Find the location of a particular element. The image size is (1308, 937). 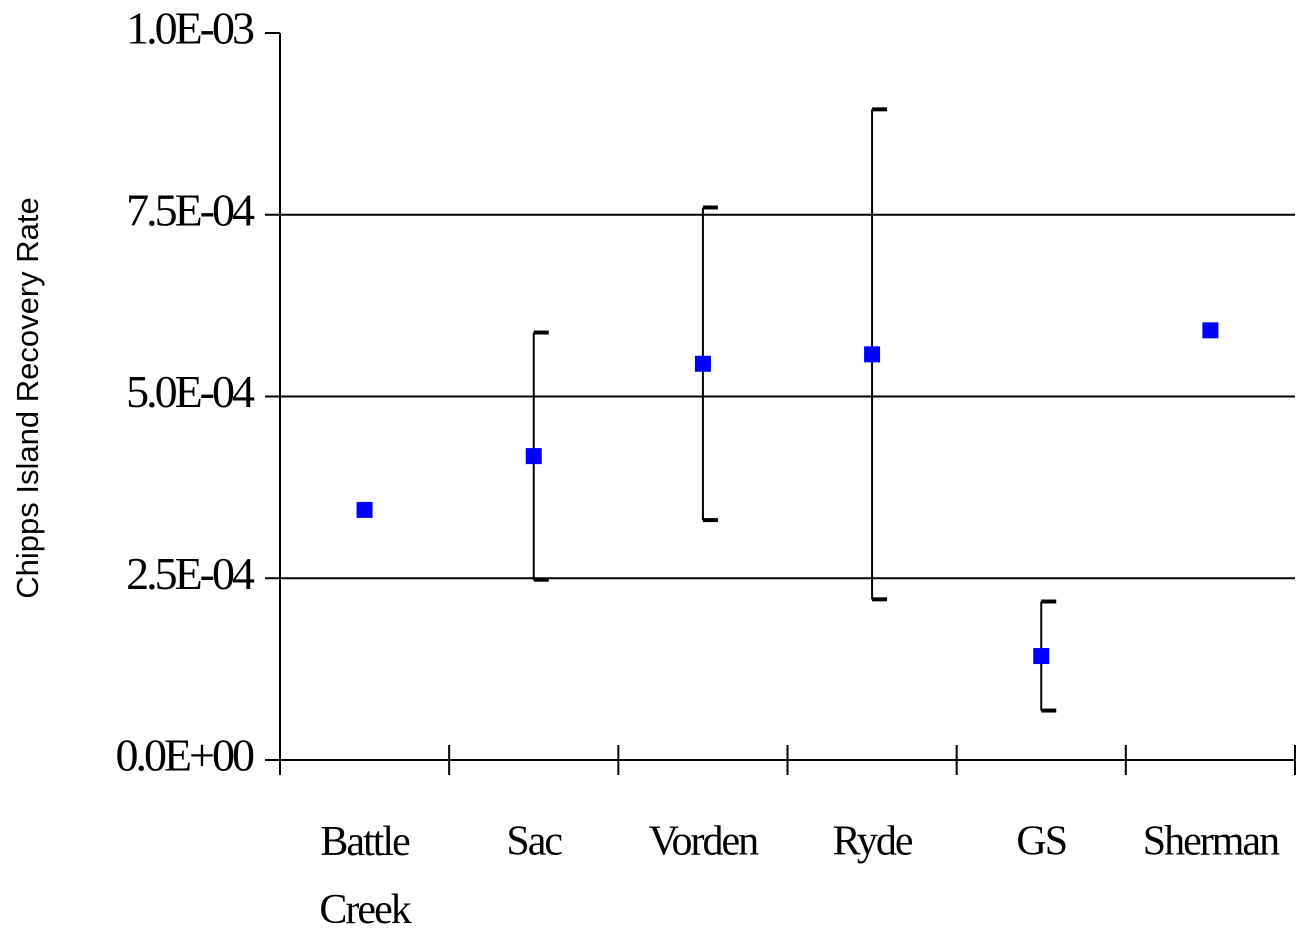

y-tick-label: 0.0E+00 is located at coordinates (184, 755).